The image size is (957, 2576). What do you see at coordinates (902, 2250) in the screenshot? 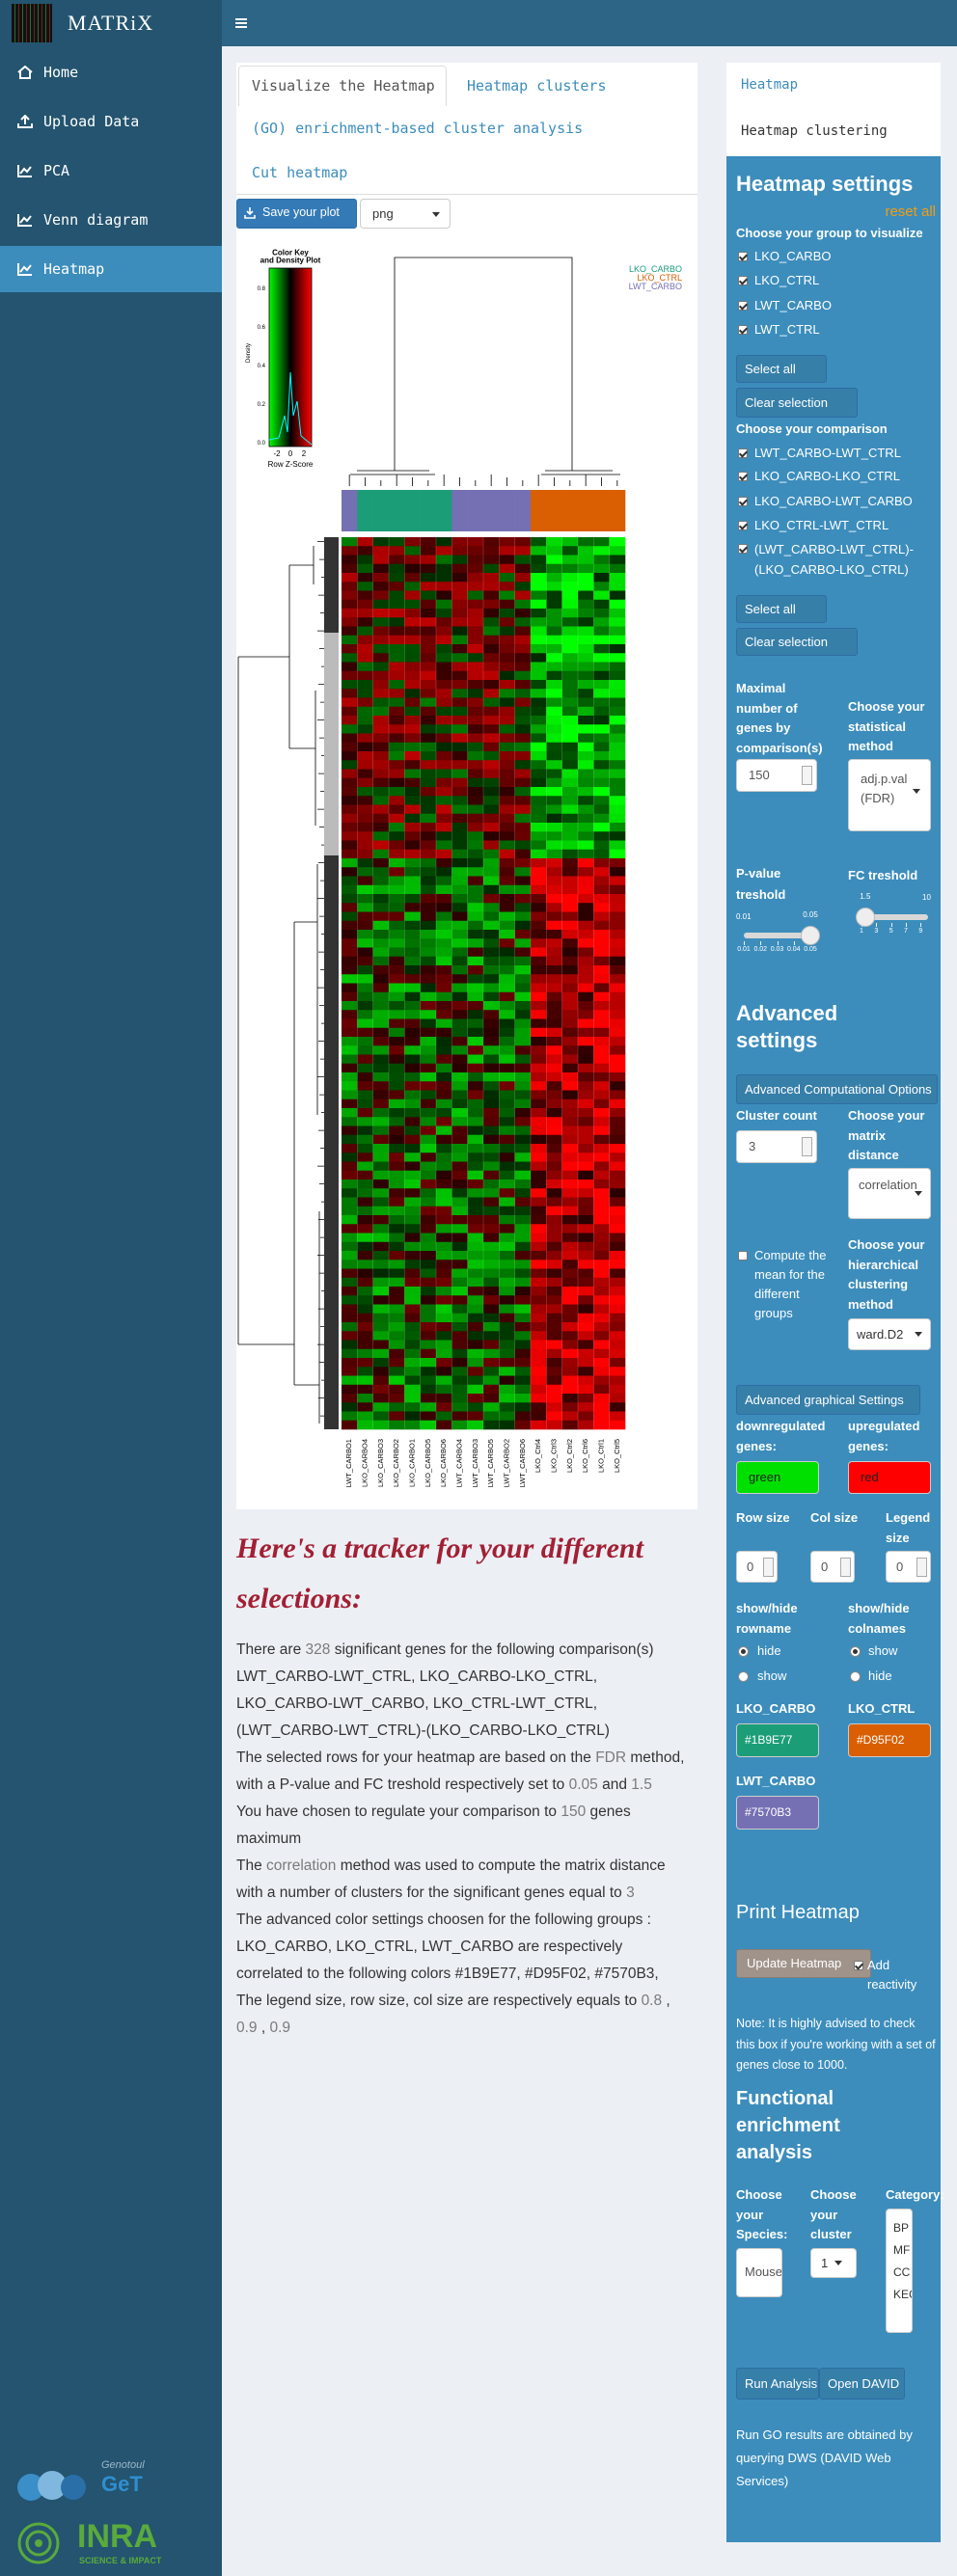
I see `list-option: MF` at bounding box center [902, 2250].